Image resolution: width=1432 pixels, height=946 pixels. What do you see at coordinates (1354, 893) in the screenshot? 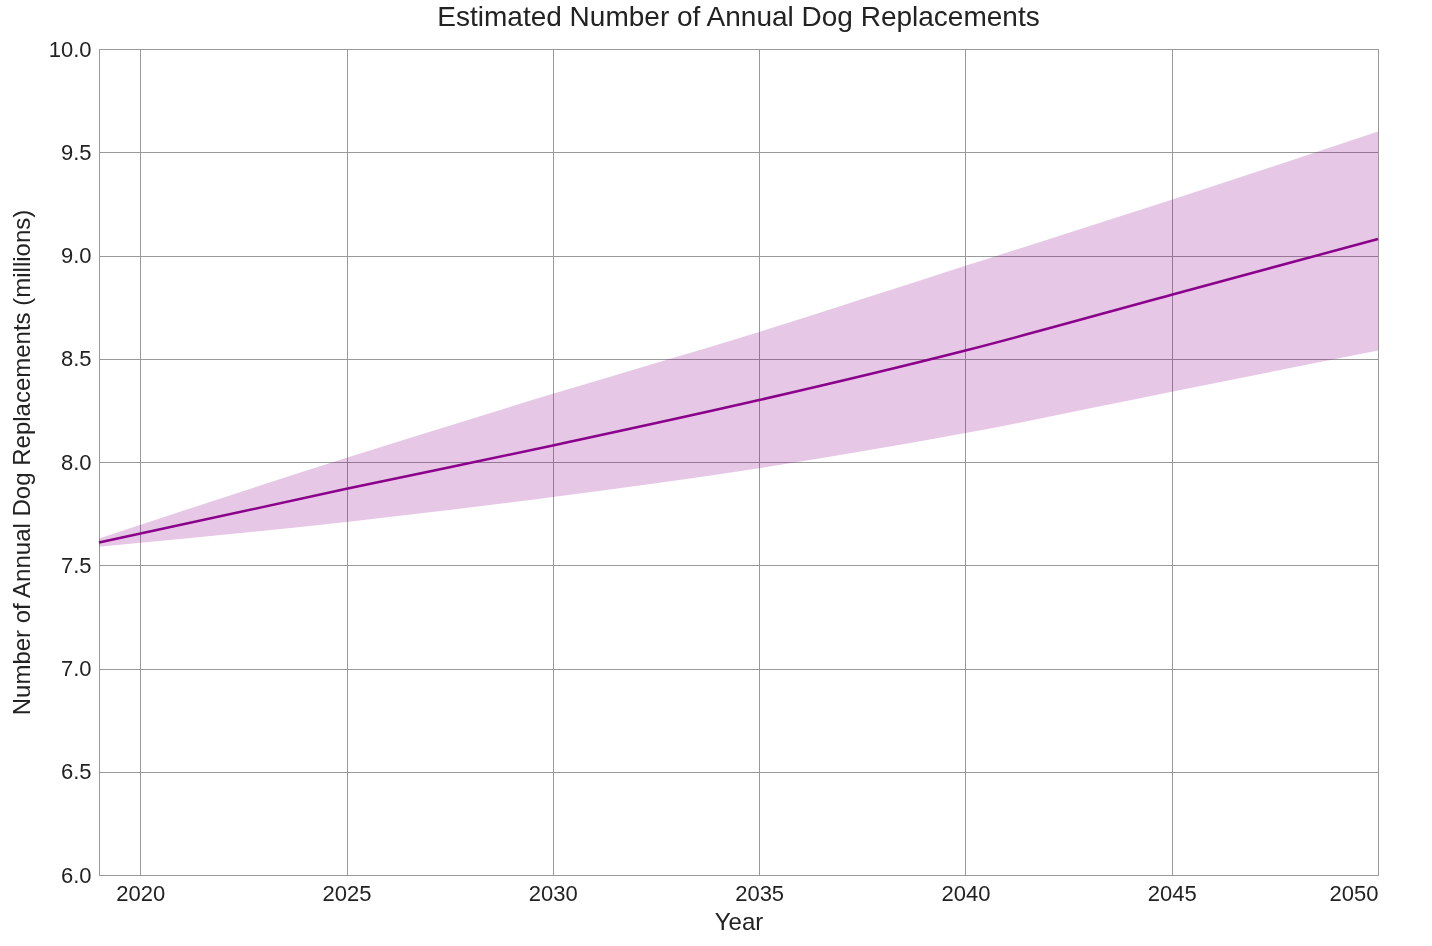
I see `x-tick-label: 2050` at bounding box center [1354, 893].